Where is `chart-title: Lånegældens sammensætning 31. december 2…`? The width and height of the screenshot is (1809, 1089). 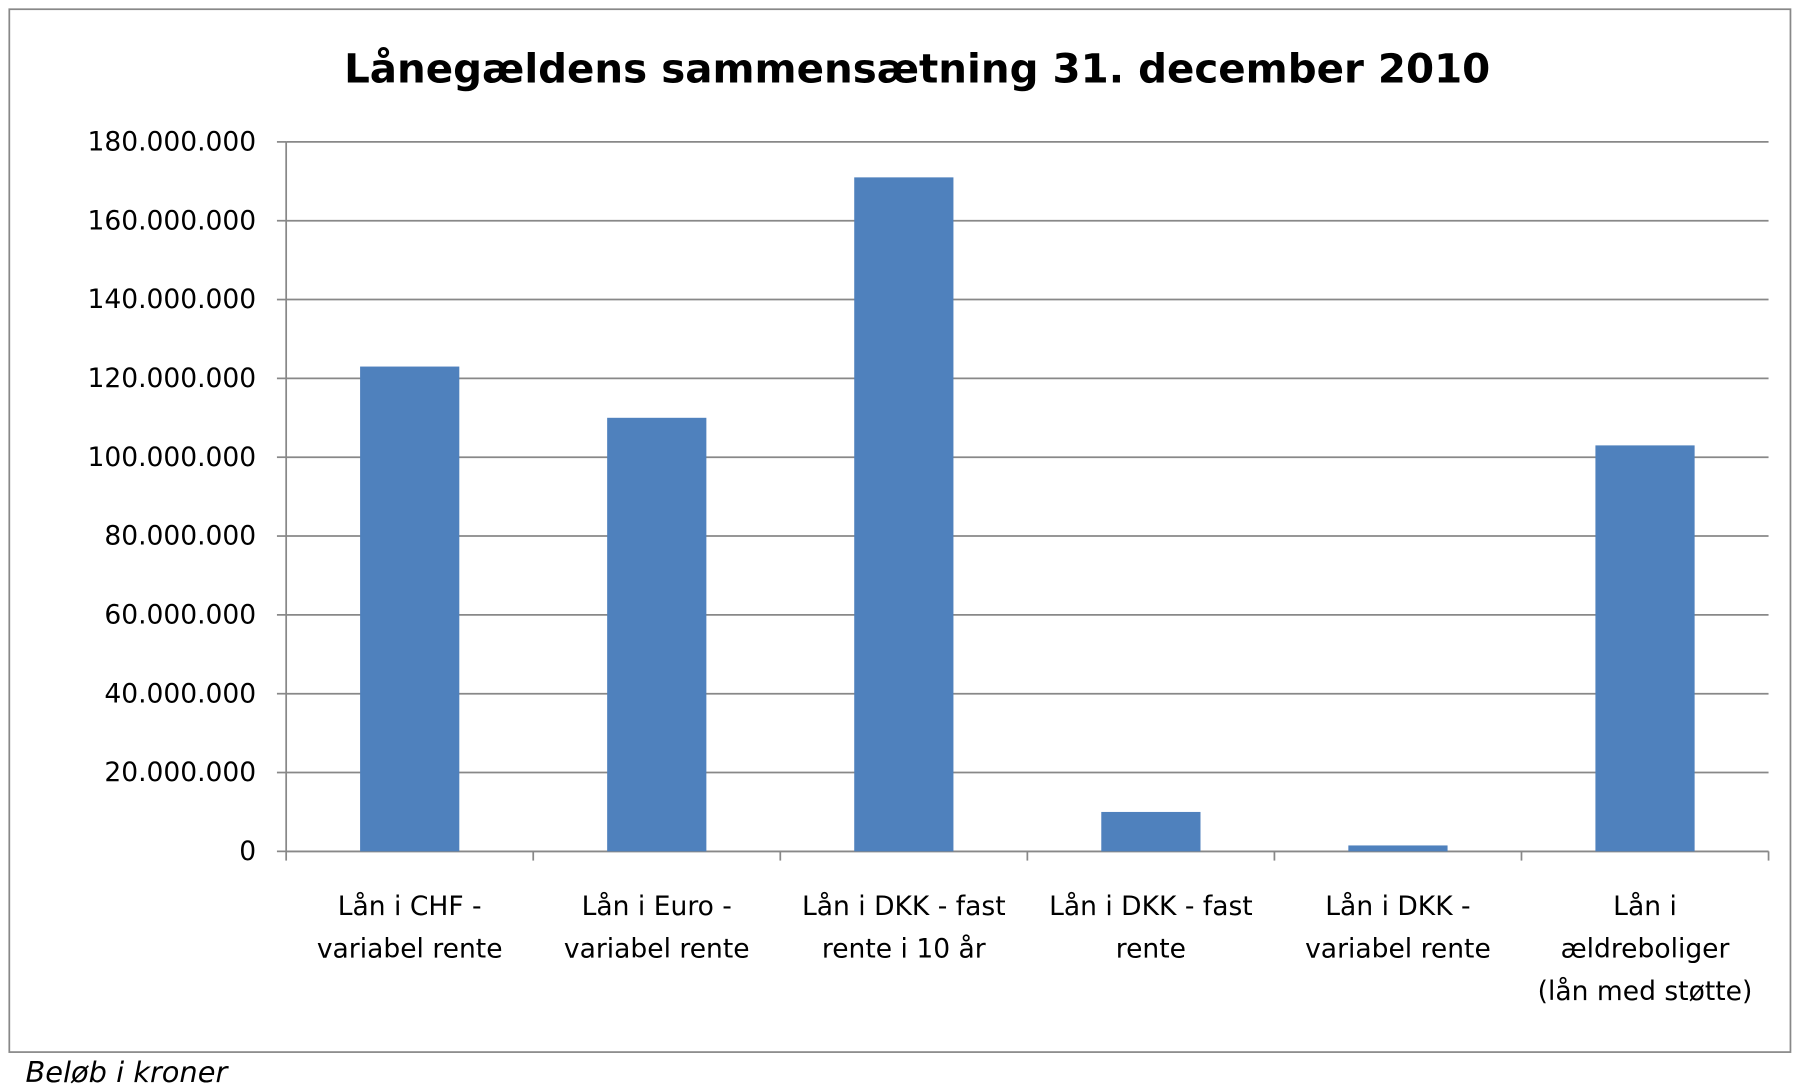
chart-title: Lånegældens sammensætning 31. december 2… is located at coordinates (917, 69).